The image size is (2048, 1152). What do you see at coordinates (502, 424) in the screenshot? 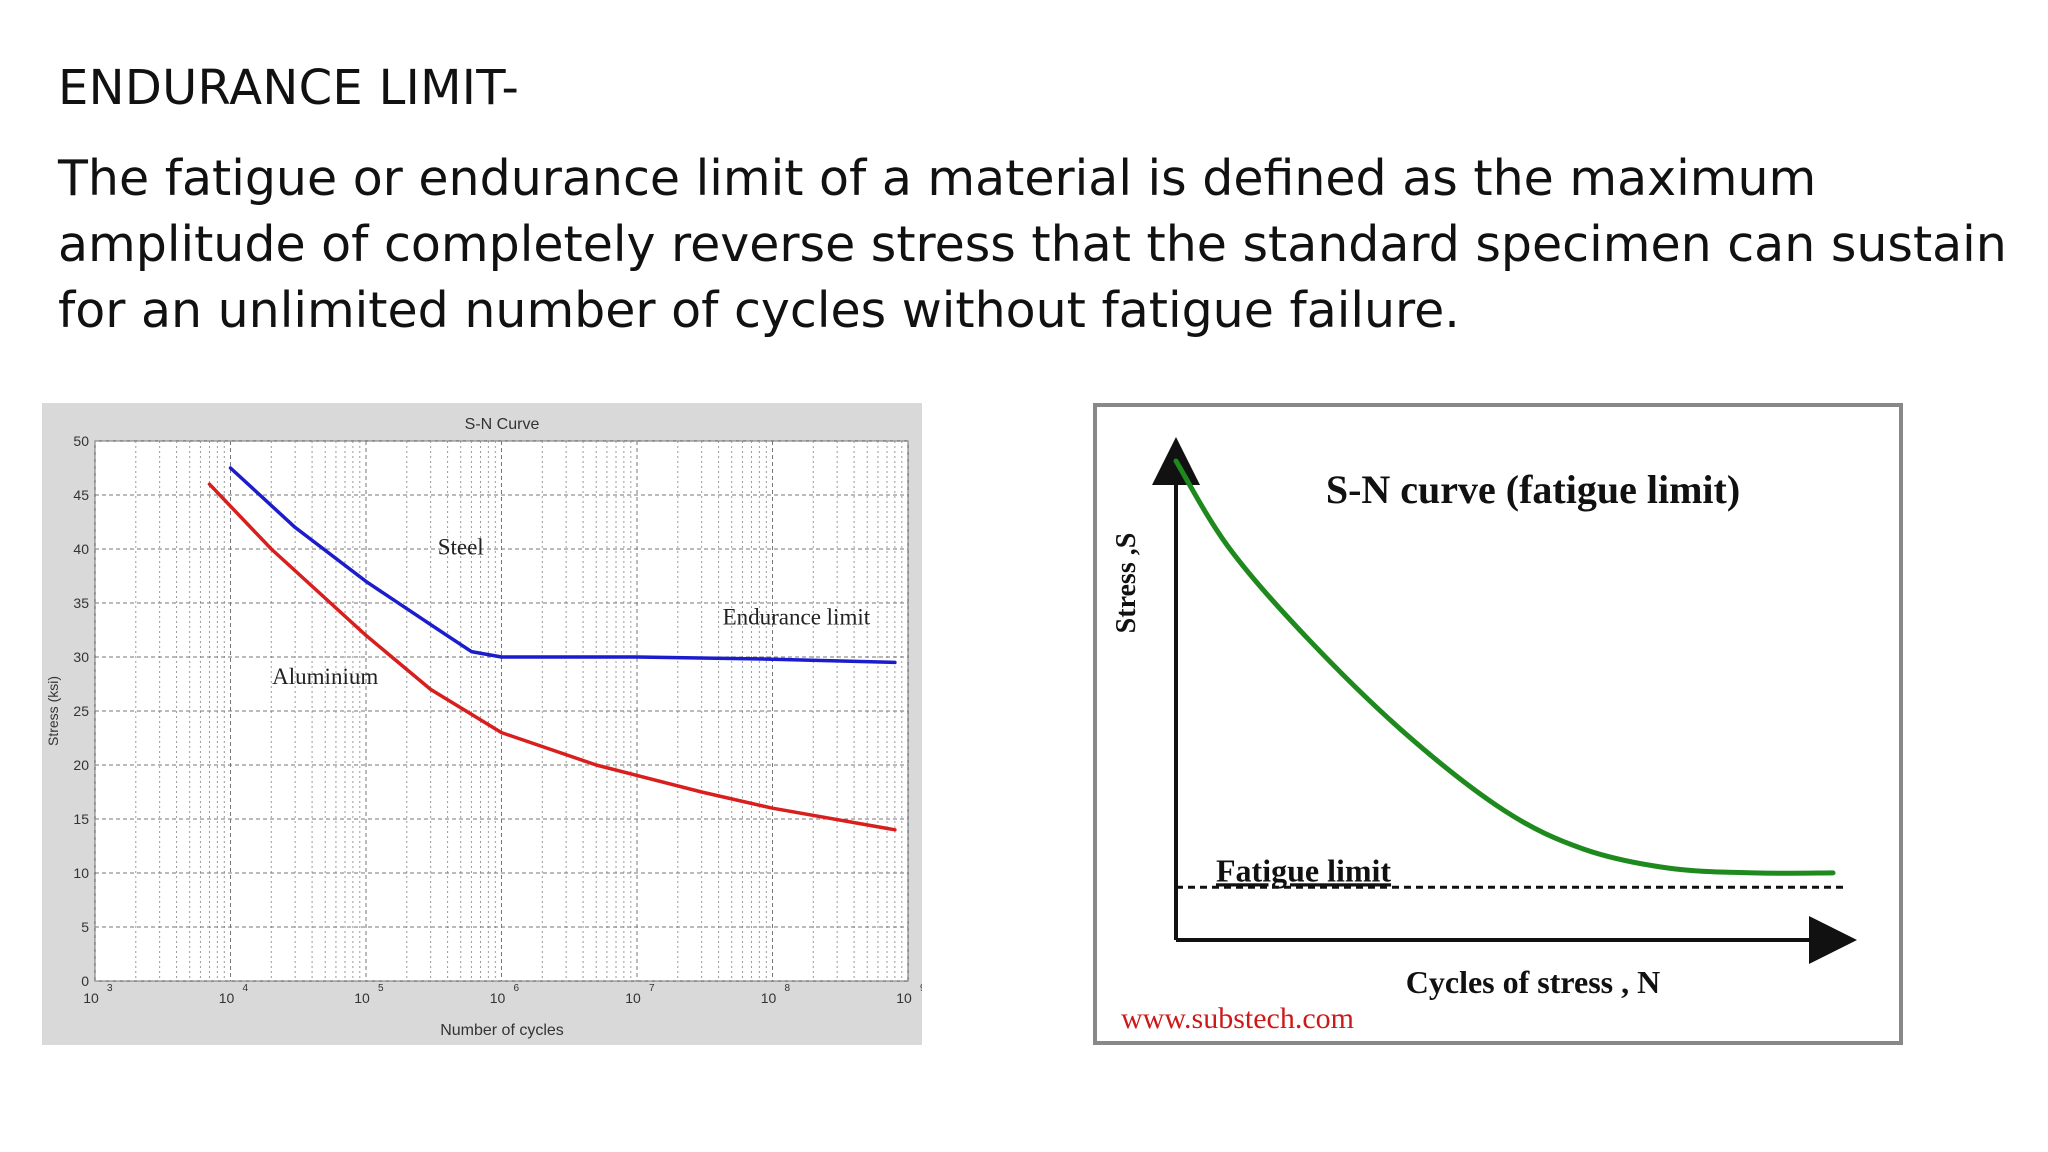
I see `chart-title: S-N Curve` at bounding box center [502, 424].